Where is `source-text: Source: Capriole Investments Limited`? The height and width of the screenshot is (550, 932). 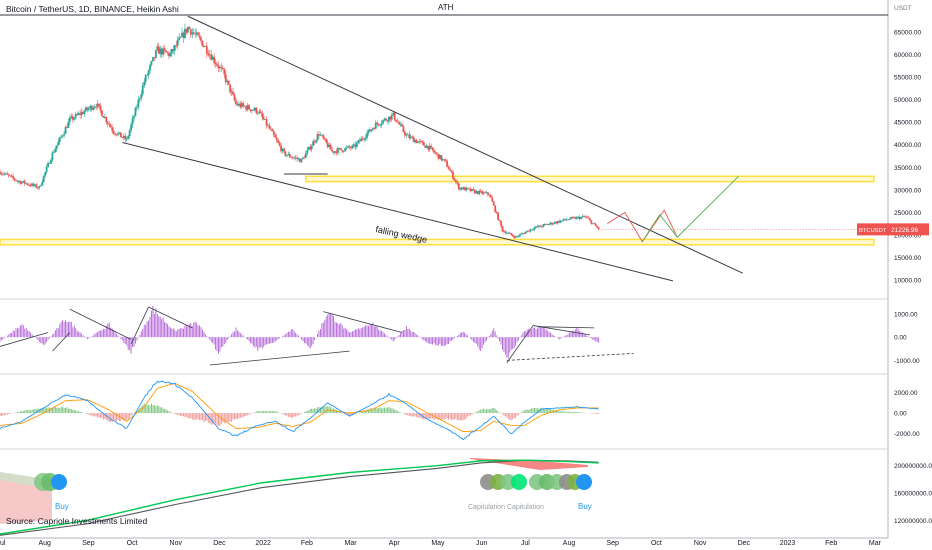
source-text: Source: Capriole Investments Limited is located at coordinates (77, 521).